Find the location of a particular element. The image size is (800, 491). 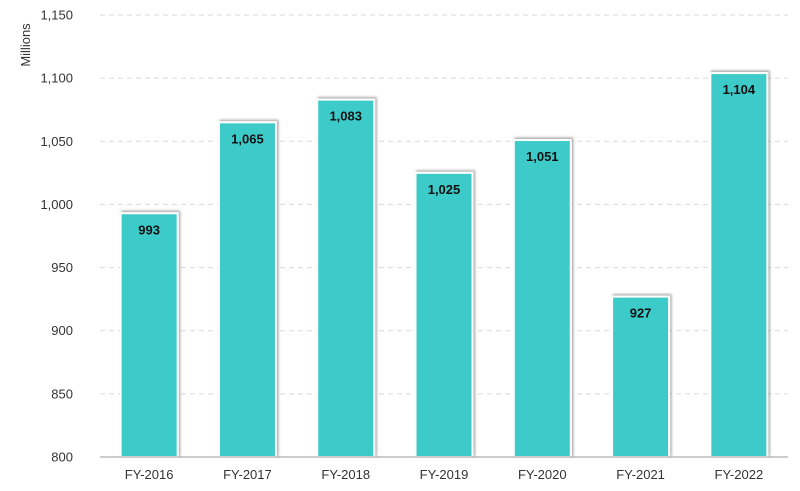

y-tick-label: 1,050 is located at coordinates (56, 141).